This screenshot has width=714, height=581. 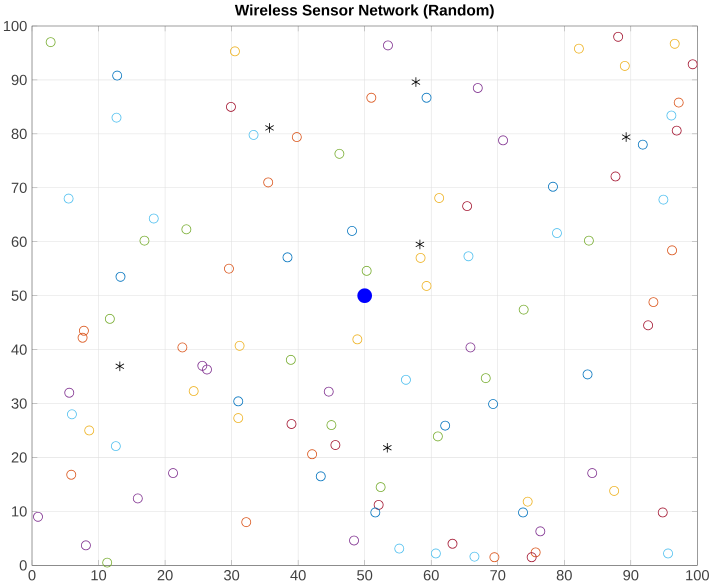 I want to click on x-tick-label: 80, so click(x=564, y=575).